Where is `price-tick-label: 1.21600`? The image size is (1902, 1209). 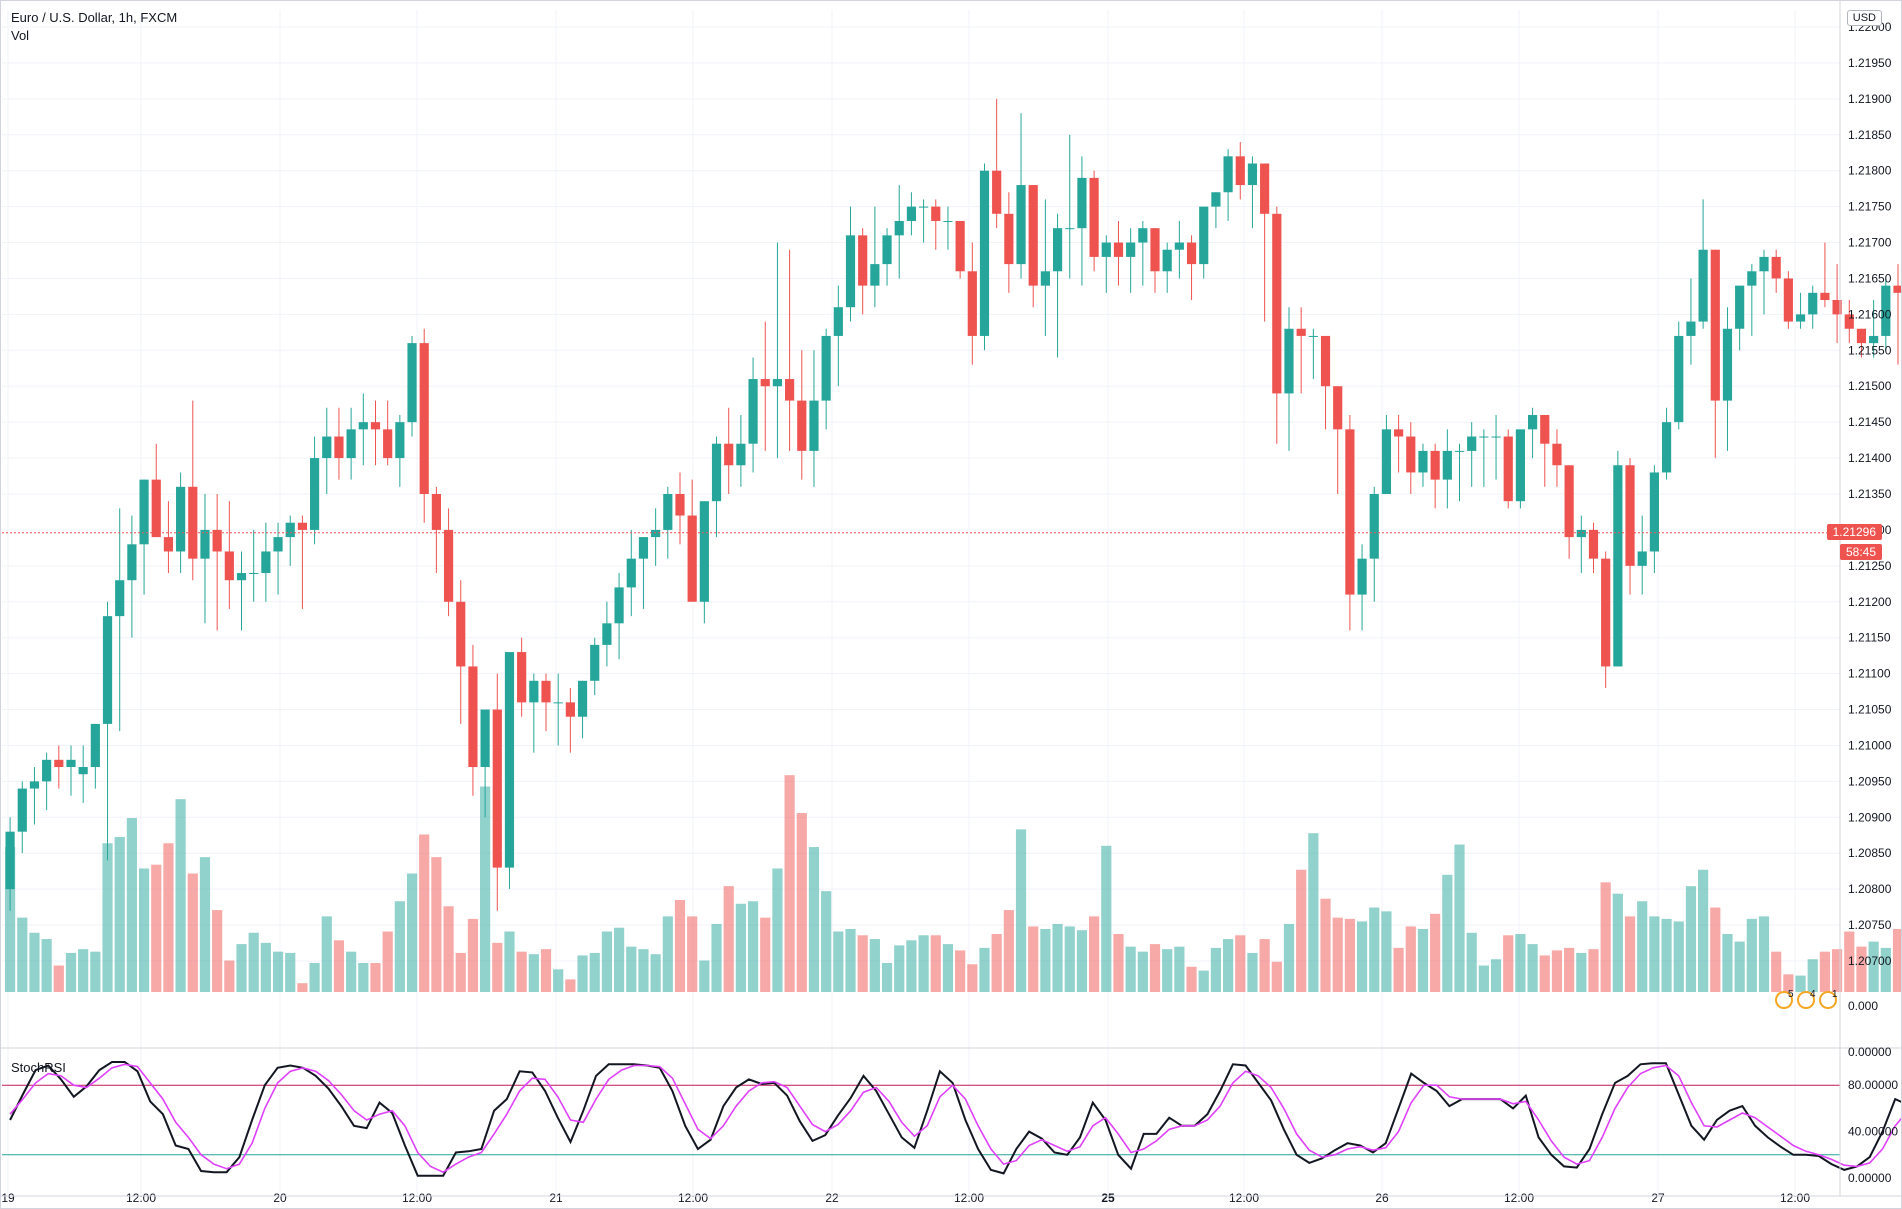 price-tick-label: 1.21600 is located at coordinates (1870, 314).